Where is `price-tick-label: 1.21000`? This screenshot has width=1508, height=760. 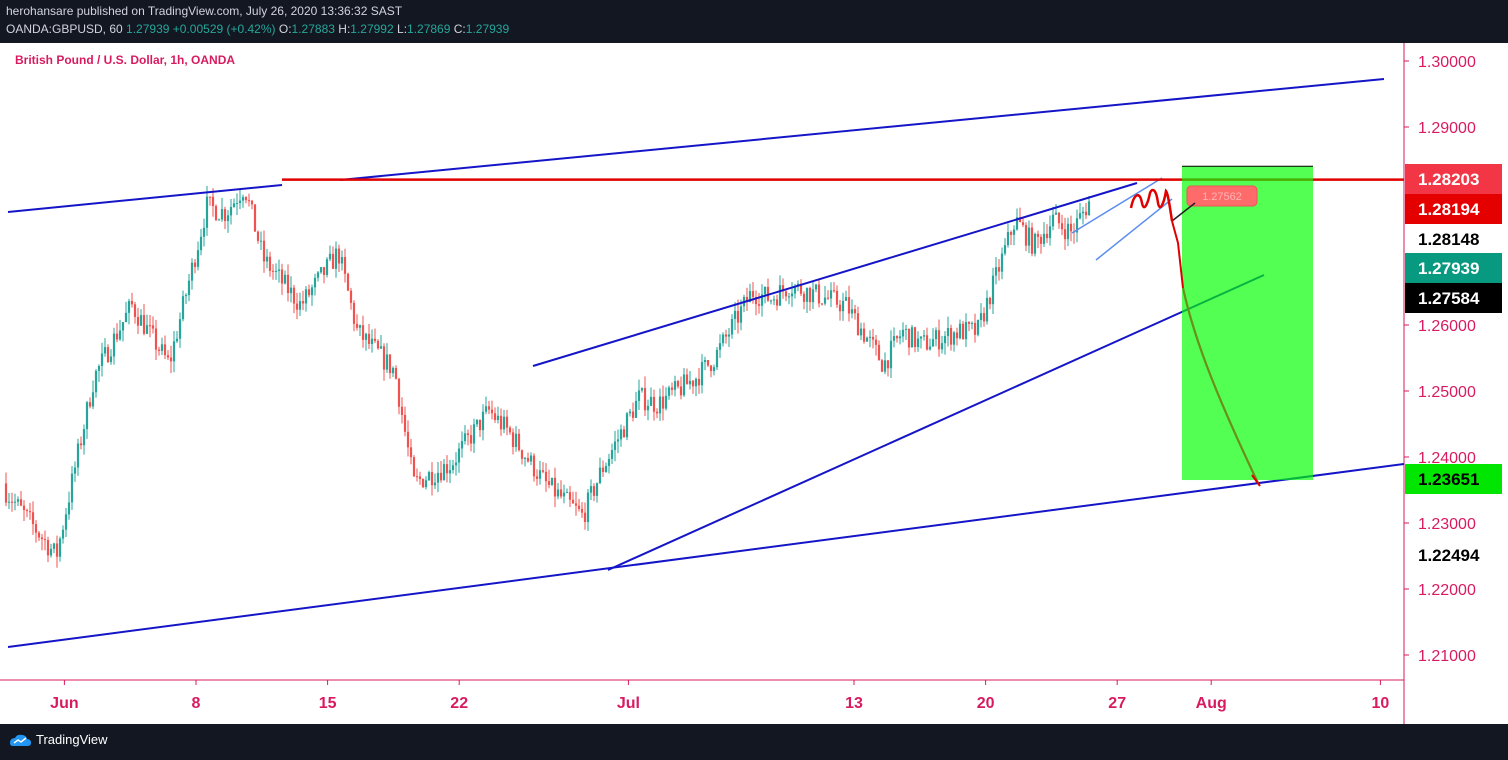
price-tick-label: 1.21000 is located at coordinates (1447, 656).